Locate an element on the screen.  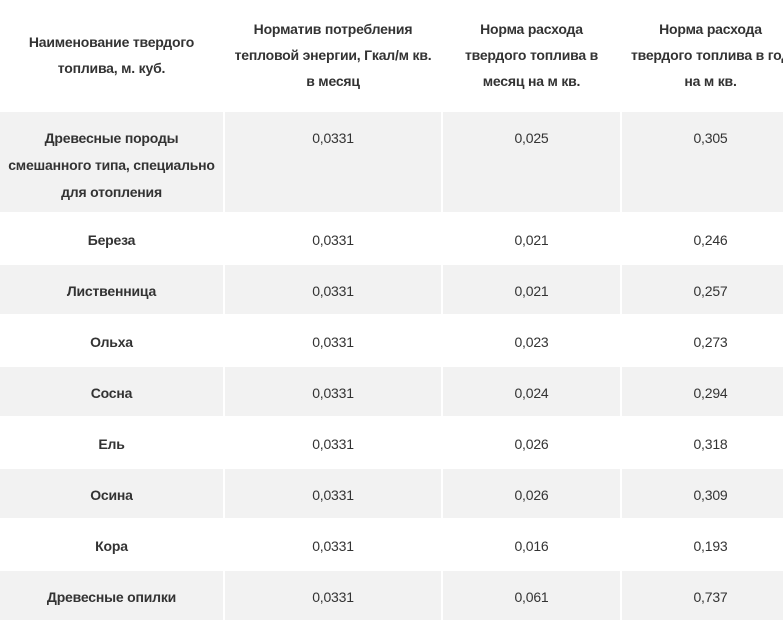
cell-monthly-norm: 0,061 is located at coordinates (532, 594).